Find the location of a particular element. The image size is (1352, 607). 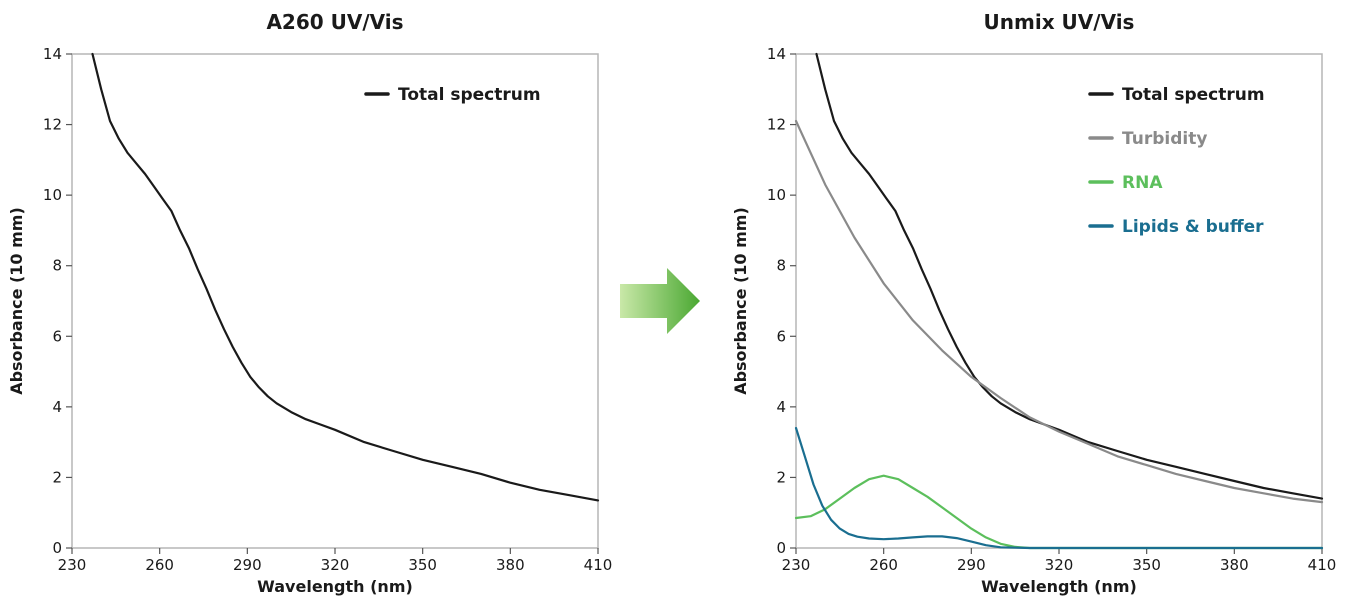

legend-label: Turbidity is located at coordinates (1164, 139).